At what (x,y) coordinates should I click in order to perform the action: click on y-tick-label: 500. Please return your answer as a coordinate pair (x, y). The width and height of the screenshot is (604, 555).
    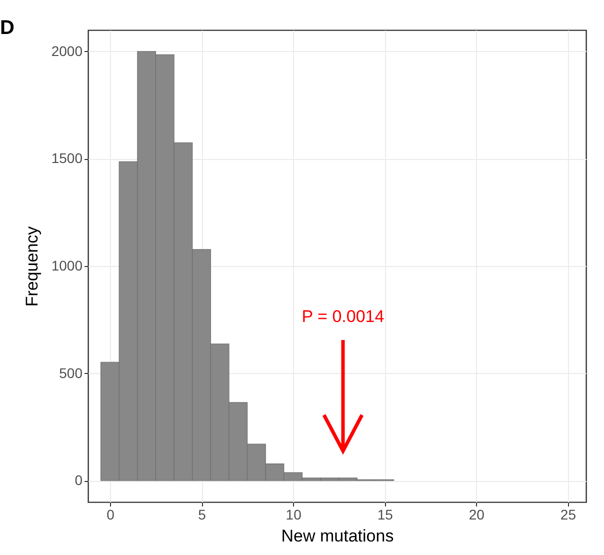
    Looking at the image, I should click on (71, 372).